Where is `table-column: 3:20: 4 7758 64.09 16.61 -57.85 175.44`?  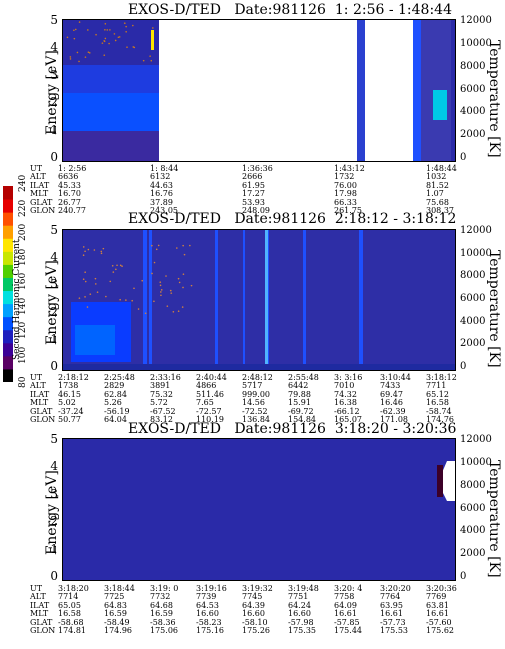
table-column: 3:20: 4 7758 64.09 16.61 -57.85 175.44 is located at coordinates (348, 610).